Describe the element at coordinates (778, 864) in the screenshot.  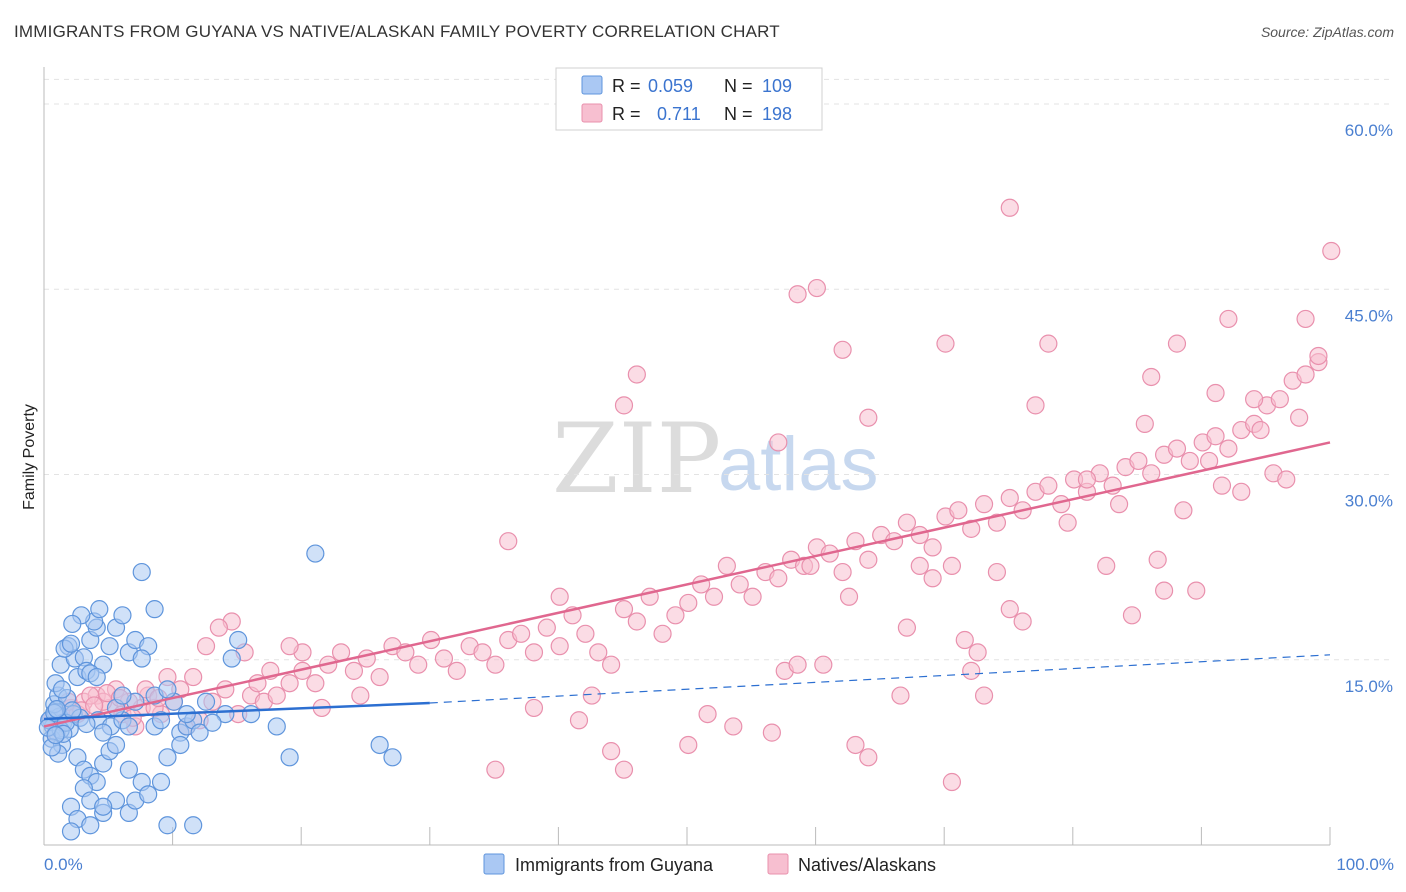
I see `bottom-legend-swatch-pink` at that location.